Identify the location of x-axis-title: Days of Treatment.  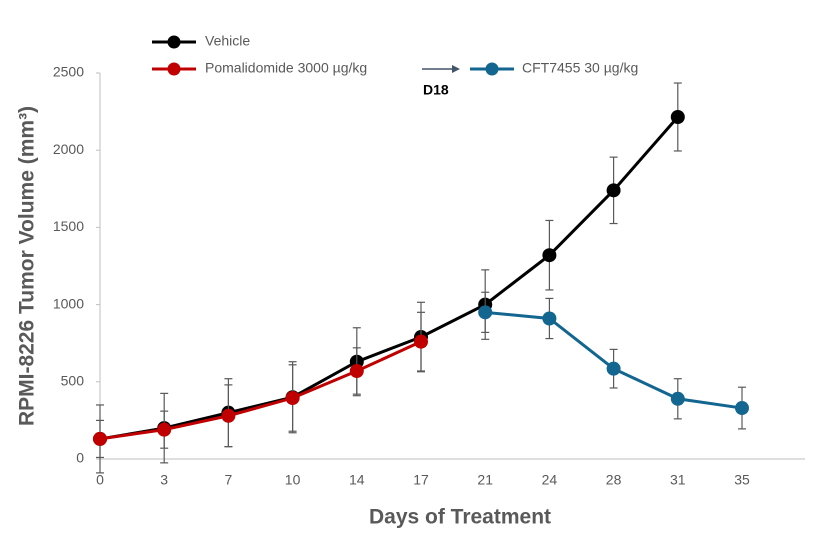
(460, 517).